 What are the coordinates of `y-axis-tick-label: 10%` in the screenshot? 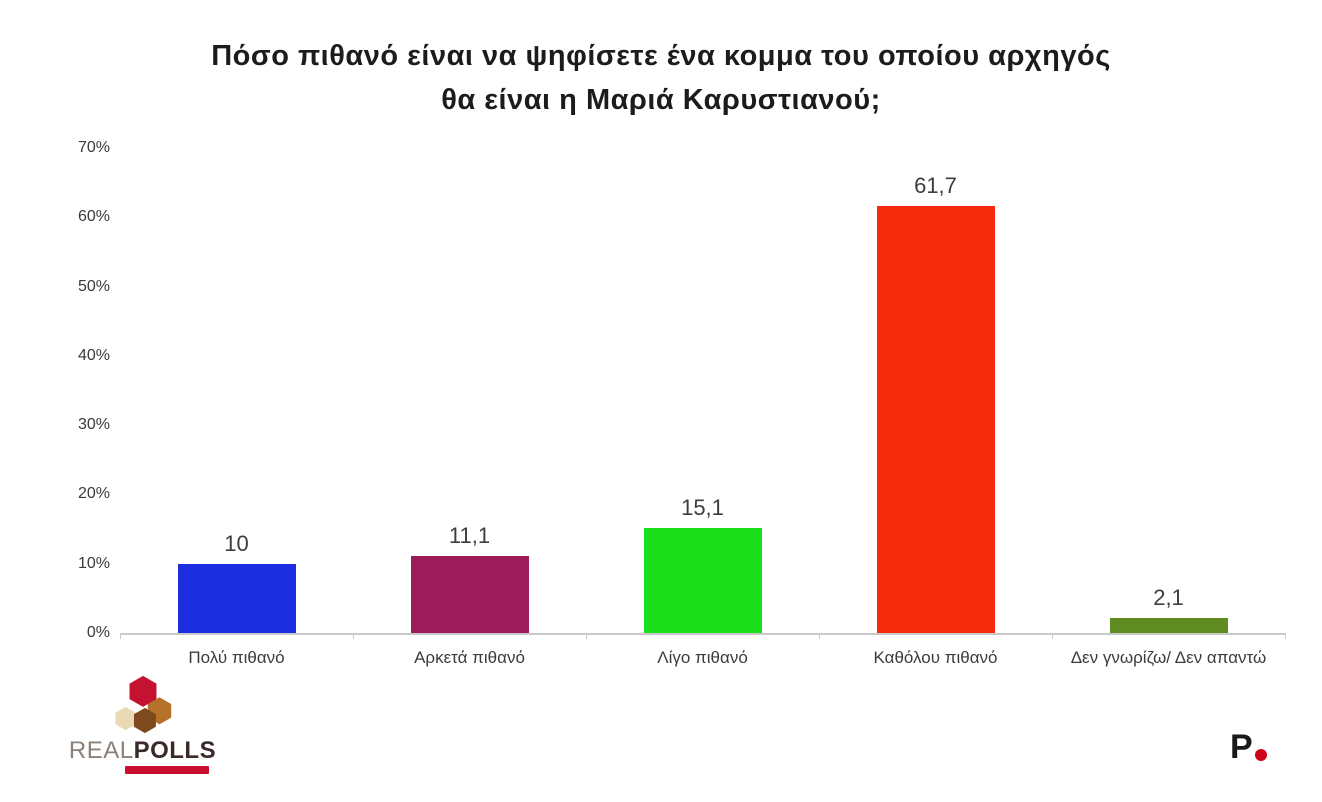 It's located at (93, 563).